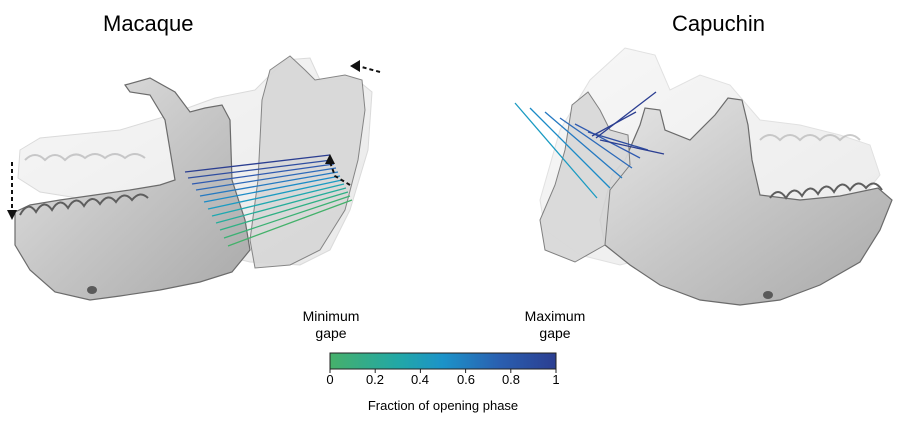 The width and height of the screenshot is (907, 424). I want to click on colorbar, so click(443, 362).